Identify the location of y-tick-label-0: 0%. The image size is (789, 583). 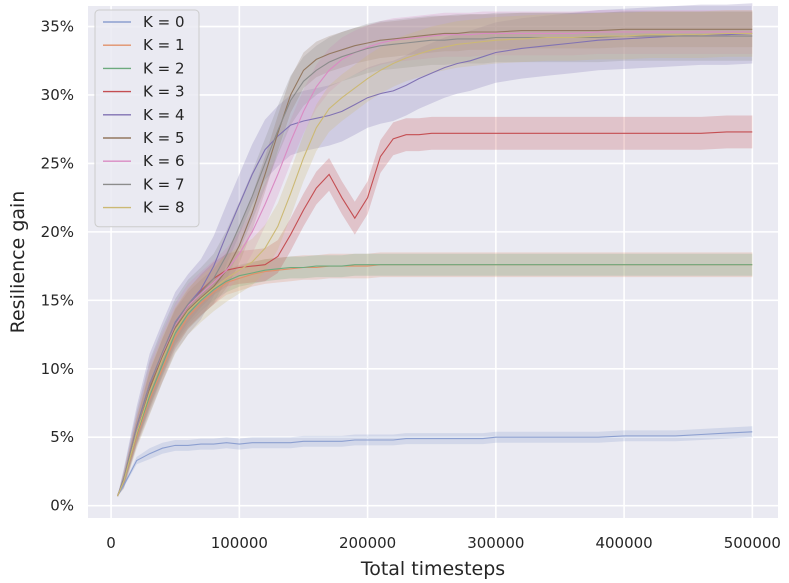
(62, 506).